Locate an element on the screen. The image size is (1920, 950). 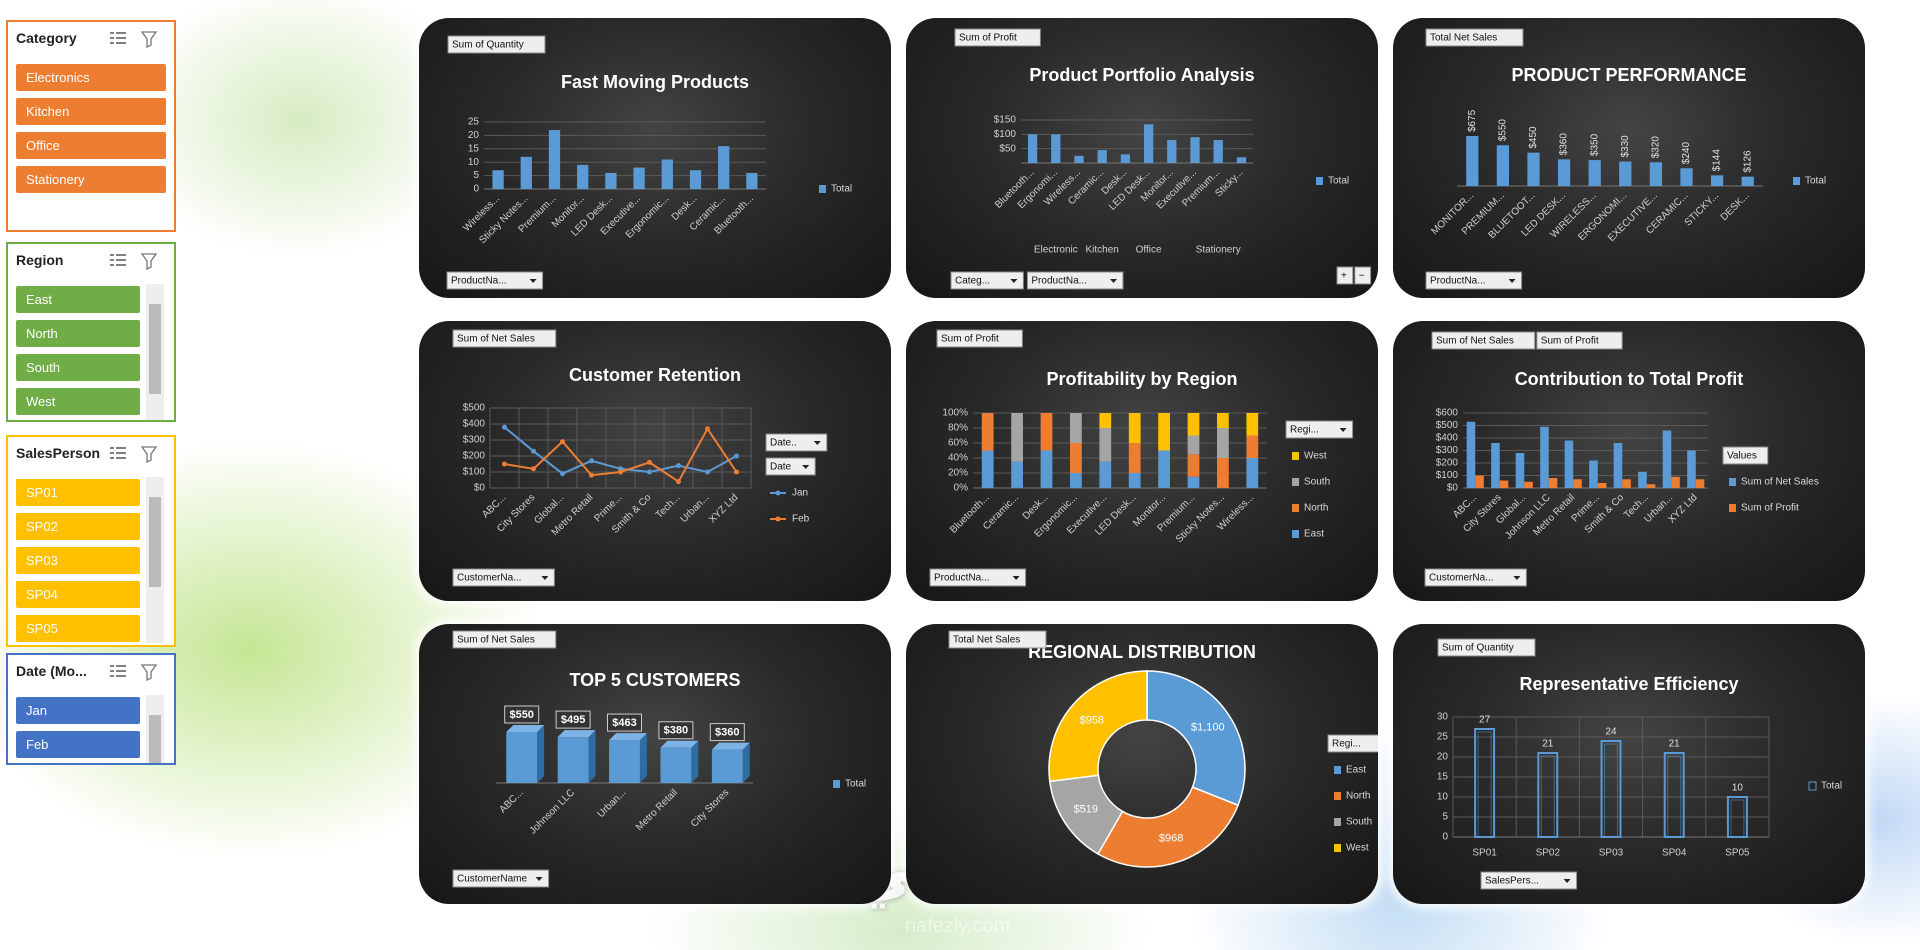
slicer-item: North is located at coordinates (78, 333).